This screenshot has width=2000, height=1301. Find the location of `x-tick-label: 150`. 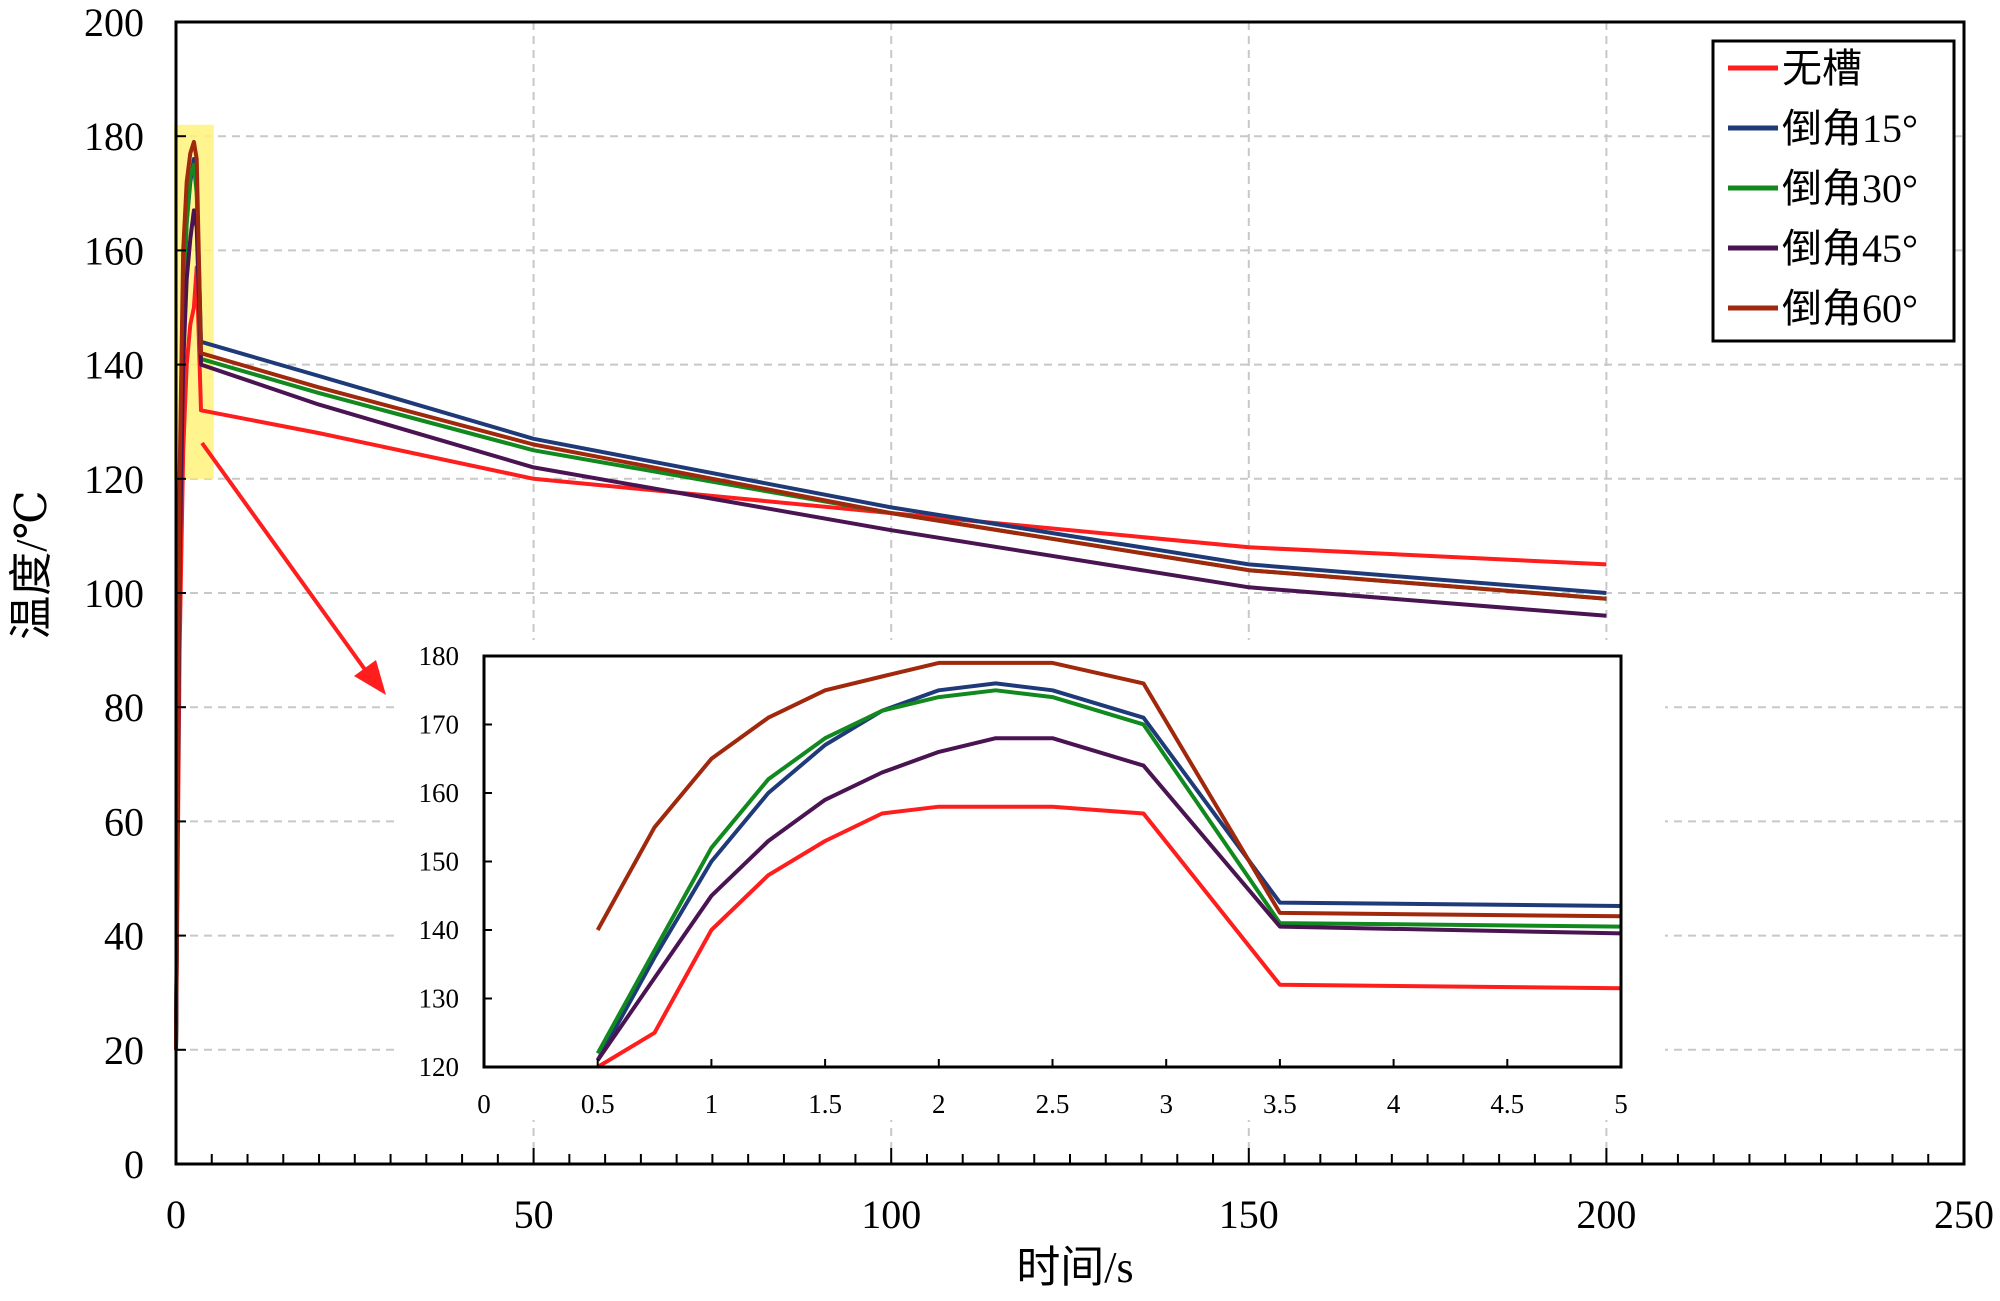

x-tick-label: 150 is located at coordinates (1249, 1214).